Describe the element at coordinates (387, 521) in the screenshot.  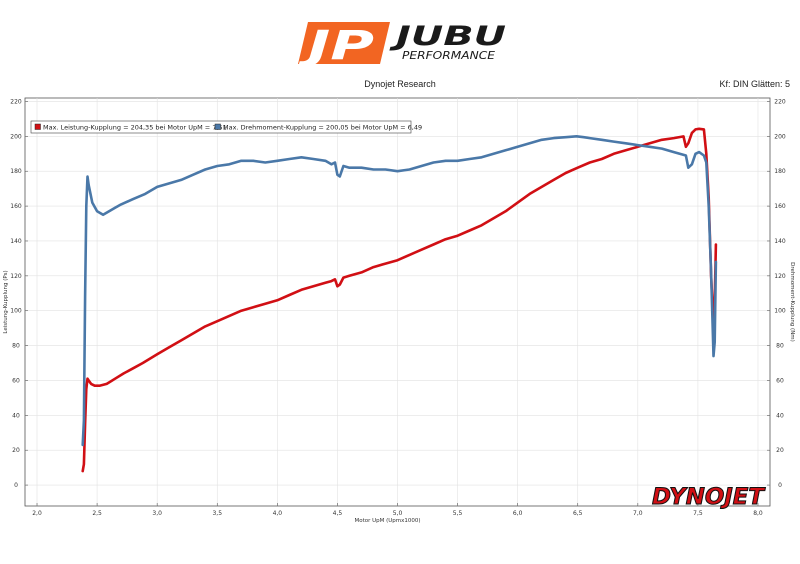
I see `x-axis-label: Motor UpM (Upmx1000)` at that location.